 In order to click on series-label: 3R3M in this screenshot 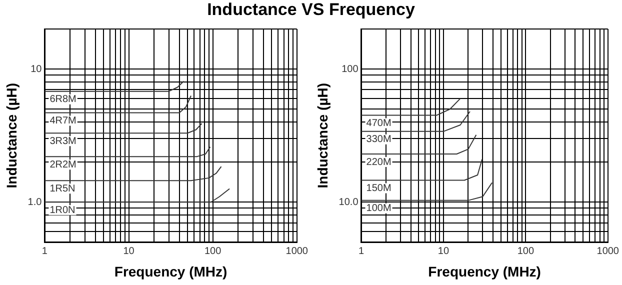, I will do `click(63, 141)`.